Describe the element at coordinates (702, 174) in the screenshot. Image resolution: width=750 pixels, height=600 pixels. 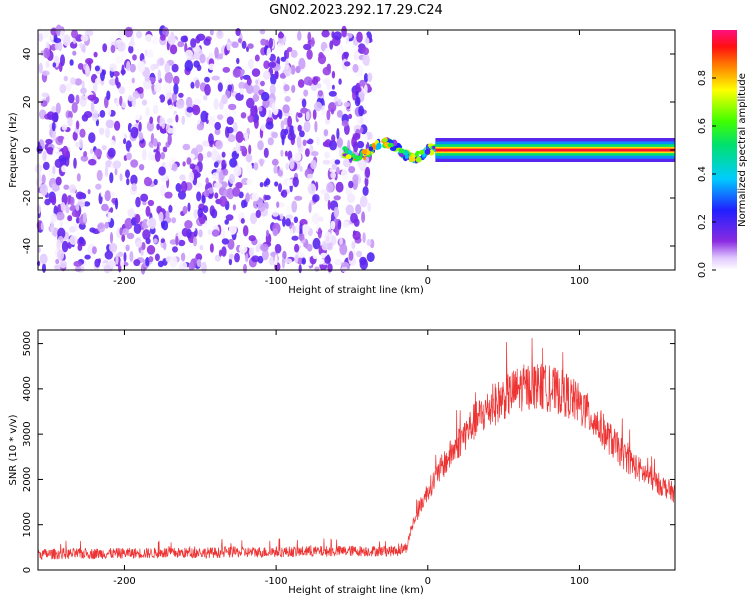
I see `colorbar-tick-label: 0.4` at that location.